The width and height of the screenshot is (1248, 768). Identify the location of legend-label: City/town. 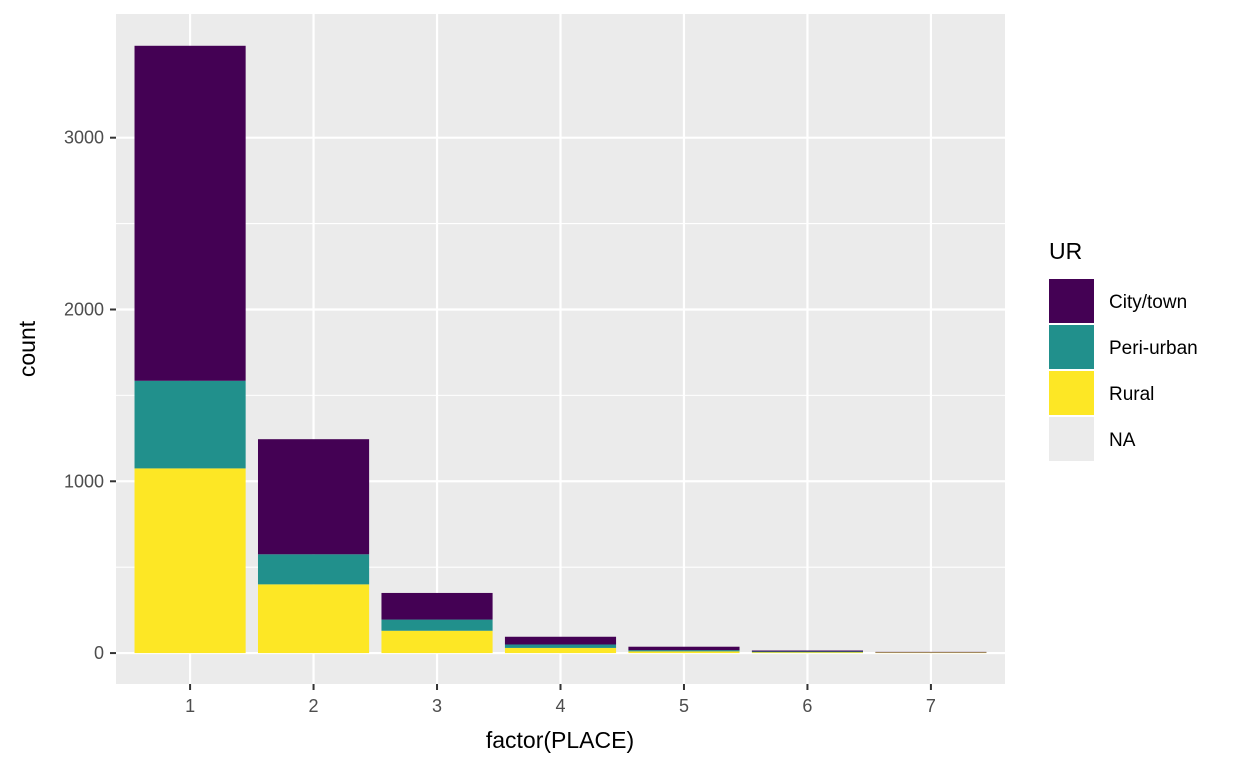
(1148, 302).